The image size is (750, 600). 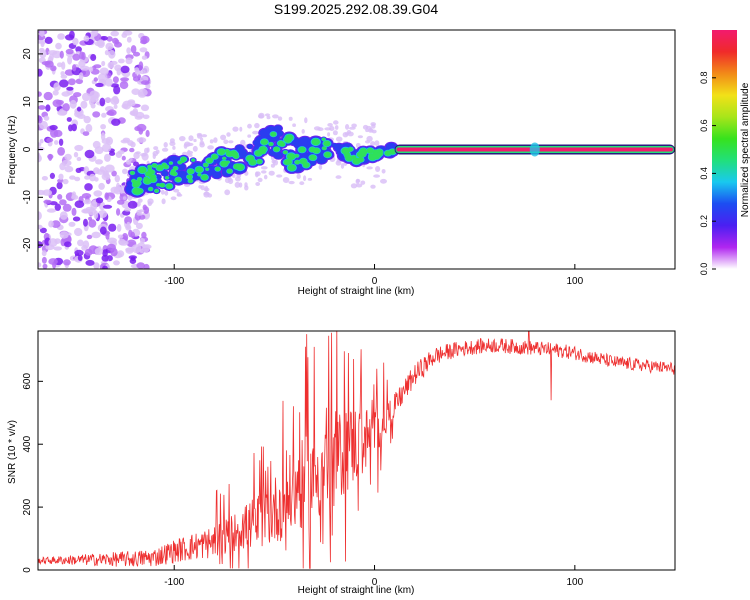 What do you see at coordinates (27, 244) in the screenshot?
I see `y-tick-label: -20` at bounding box center [27, 244].